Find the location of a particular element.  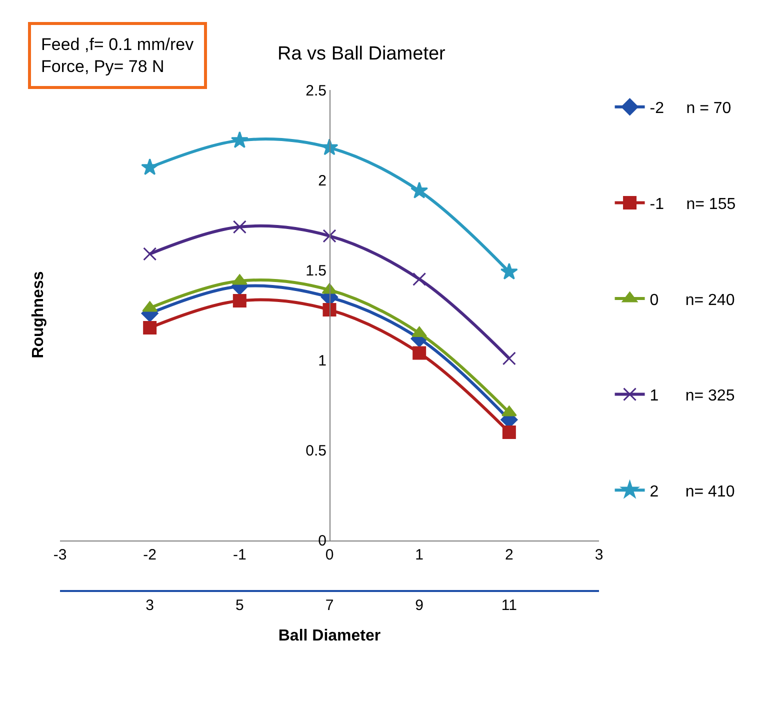

legend-label: 0 n= 240 is located at coordinates (692, 300).